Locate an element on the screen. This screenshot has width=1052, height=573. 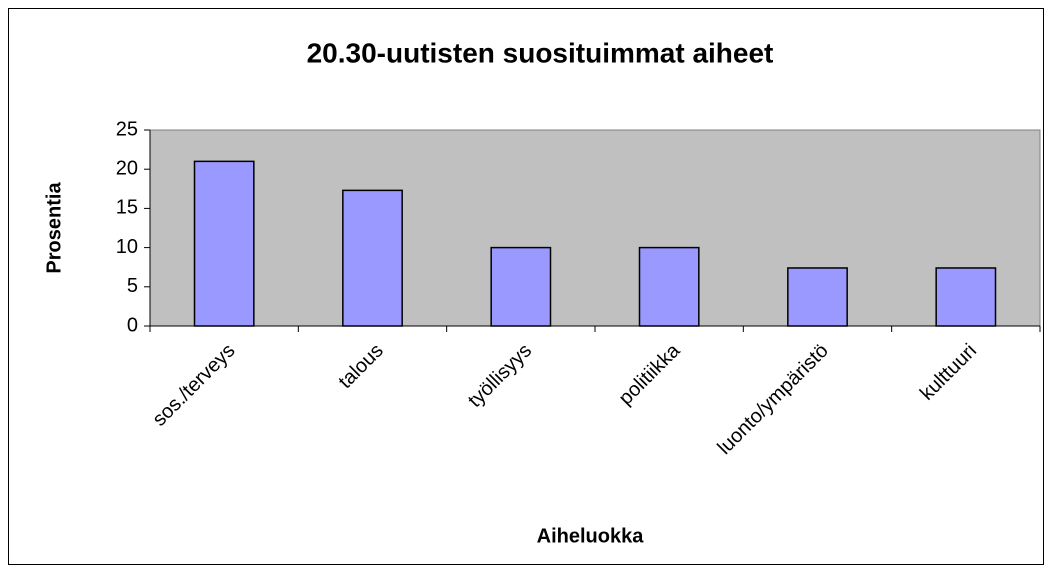
y-tick-label: 20 is located at coordinates (127, 168).